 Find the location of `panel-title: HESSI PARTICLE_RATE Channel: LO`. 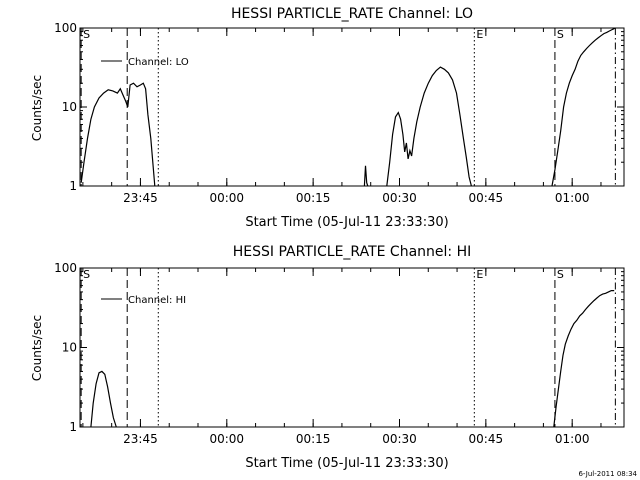

panel-title: HESSI PARTICLE_RATE Channel: LO is located at coordinates (352, 14).